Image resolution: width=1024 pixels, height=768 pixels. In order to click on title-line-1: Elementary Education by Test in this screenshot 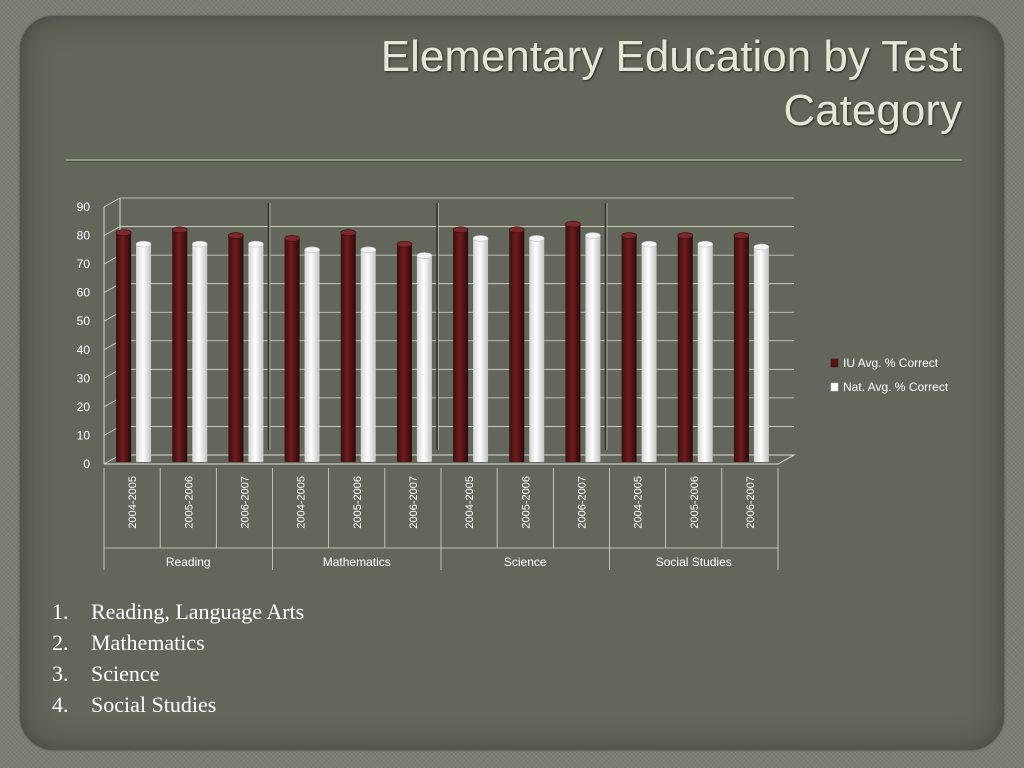, I will do `click(671, 56)`.